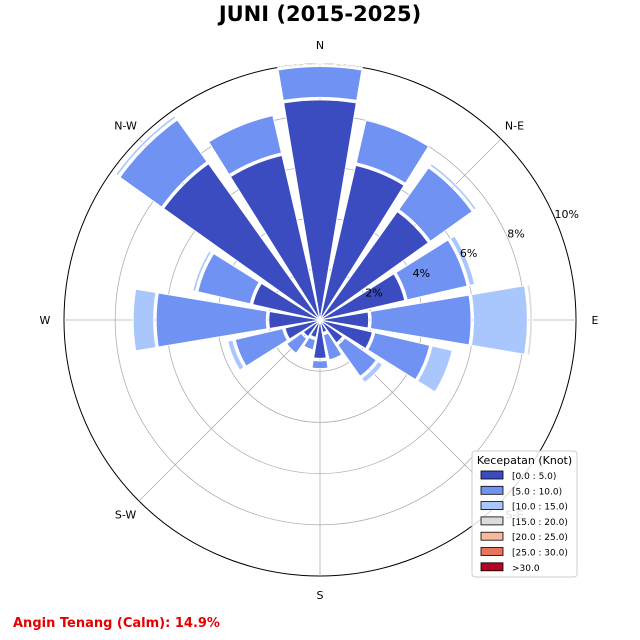 This screenshot has width=640, height=640. I want to click on chart-title: JUNI (2015-2025), so click(319, 14).